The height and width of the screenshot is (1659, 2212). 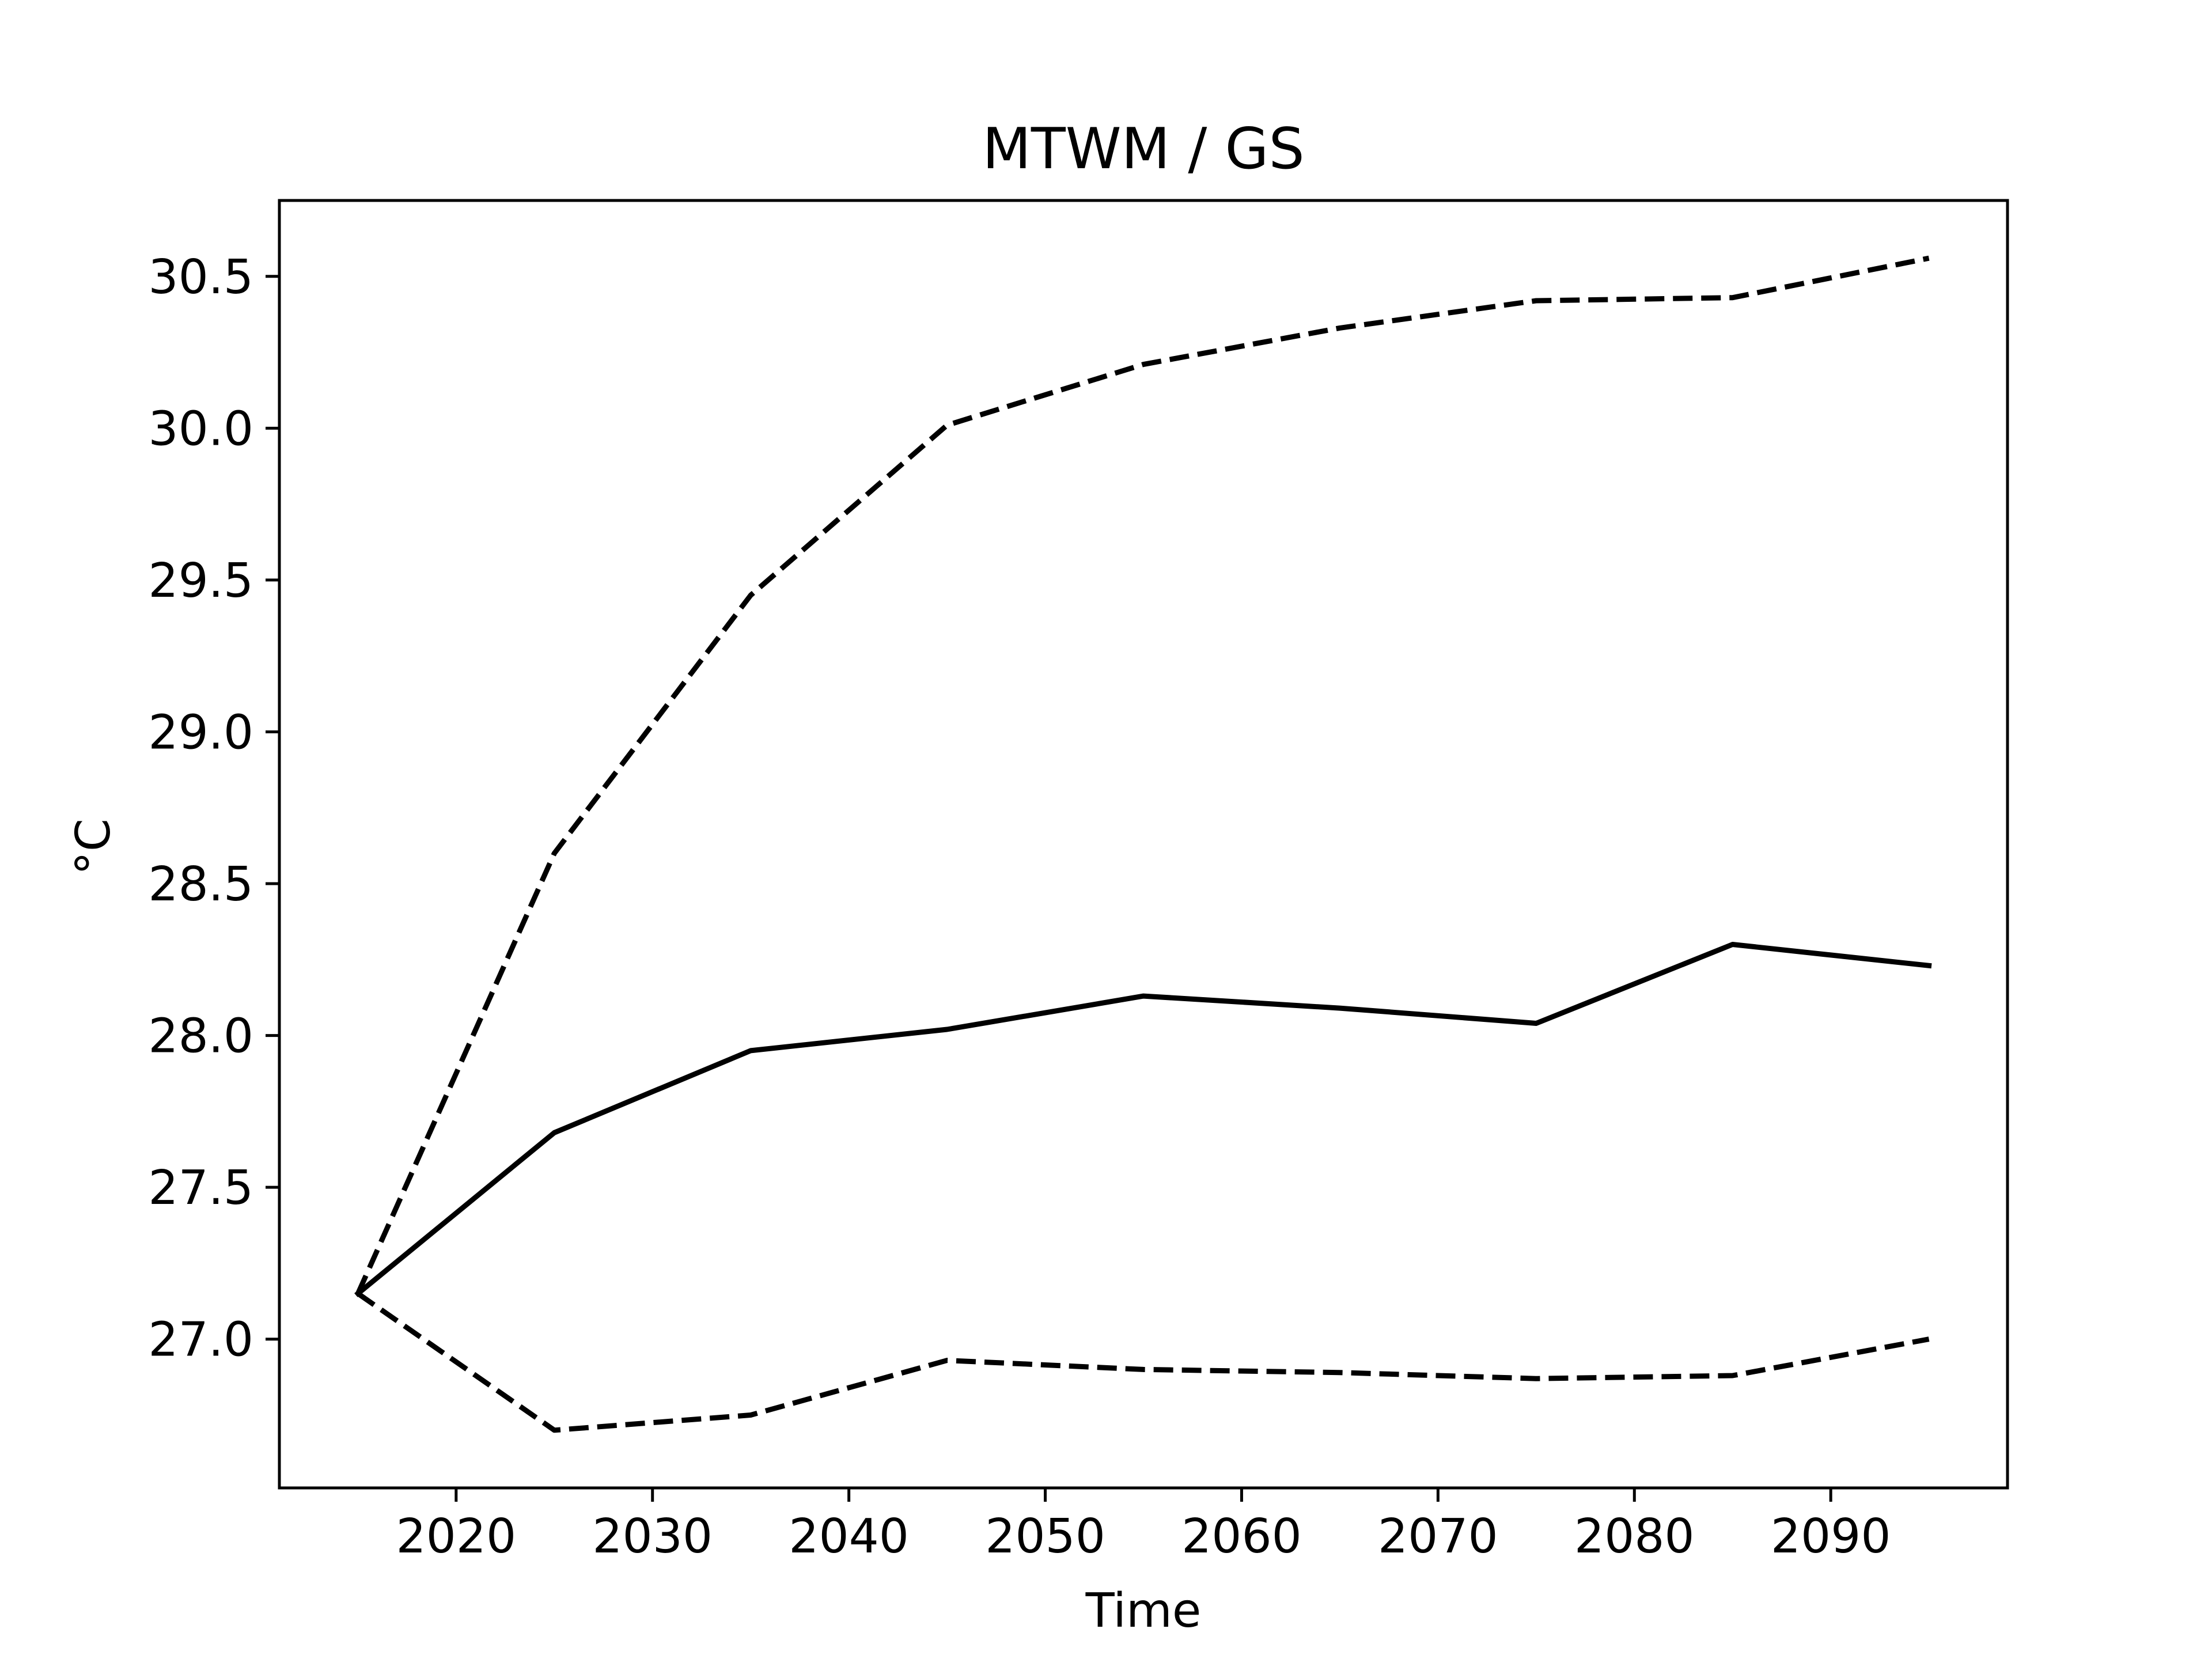 What do you see at coordinates (93, 847) in the screenshot?
I see `y-axis-title: °C` at bounding box center [93, 847].